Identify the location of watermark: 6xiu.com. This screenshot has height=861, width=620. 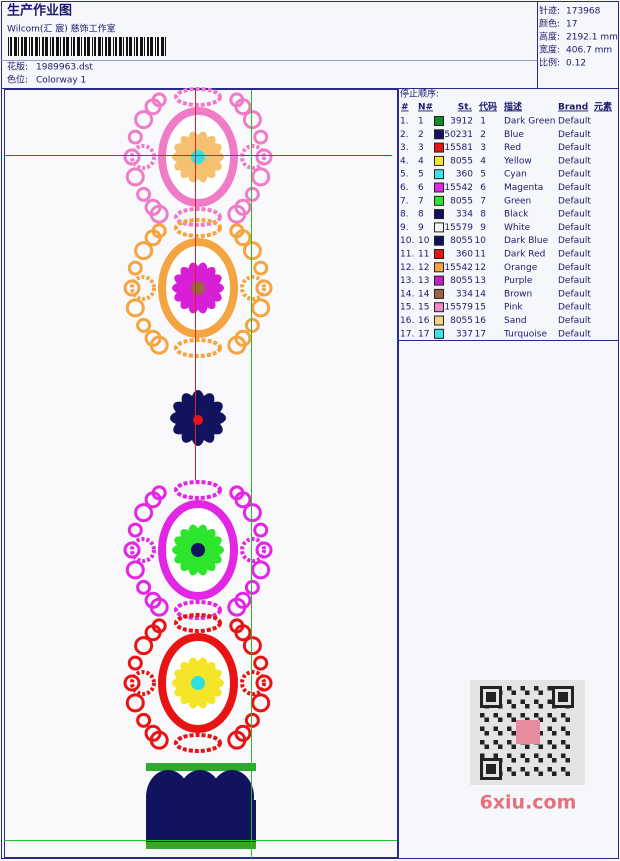
(528, 803).